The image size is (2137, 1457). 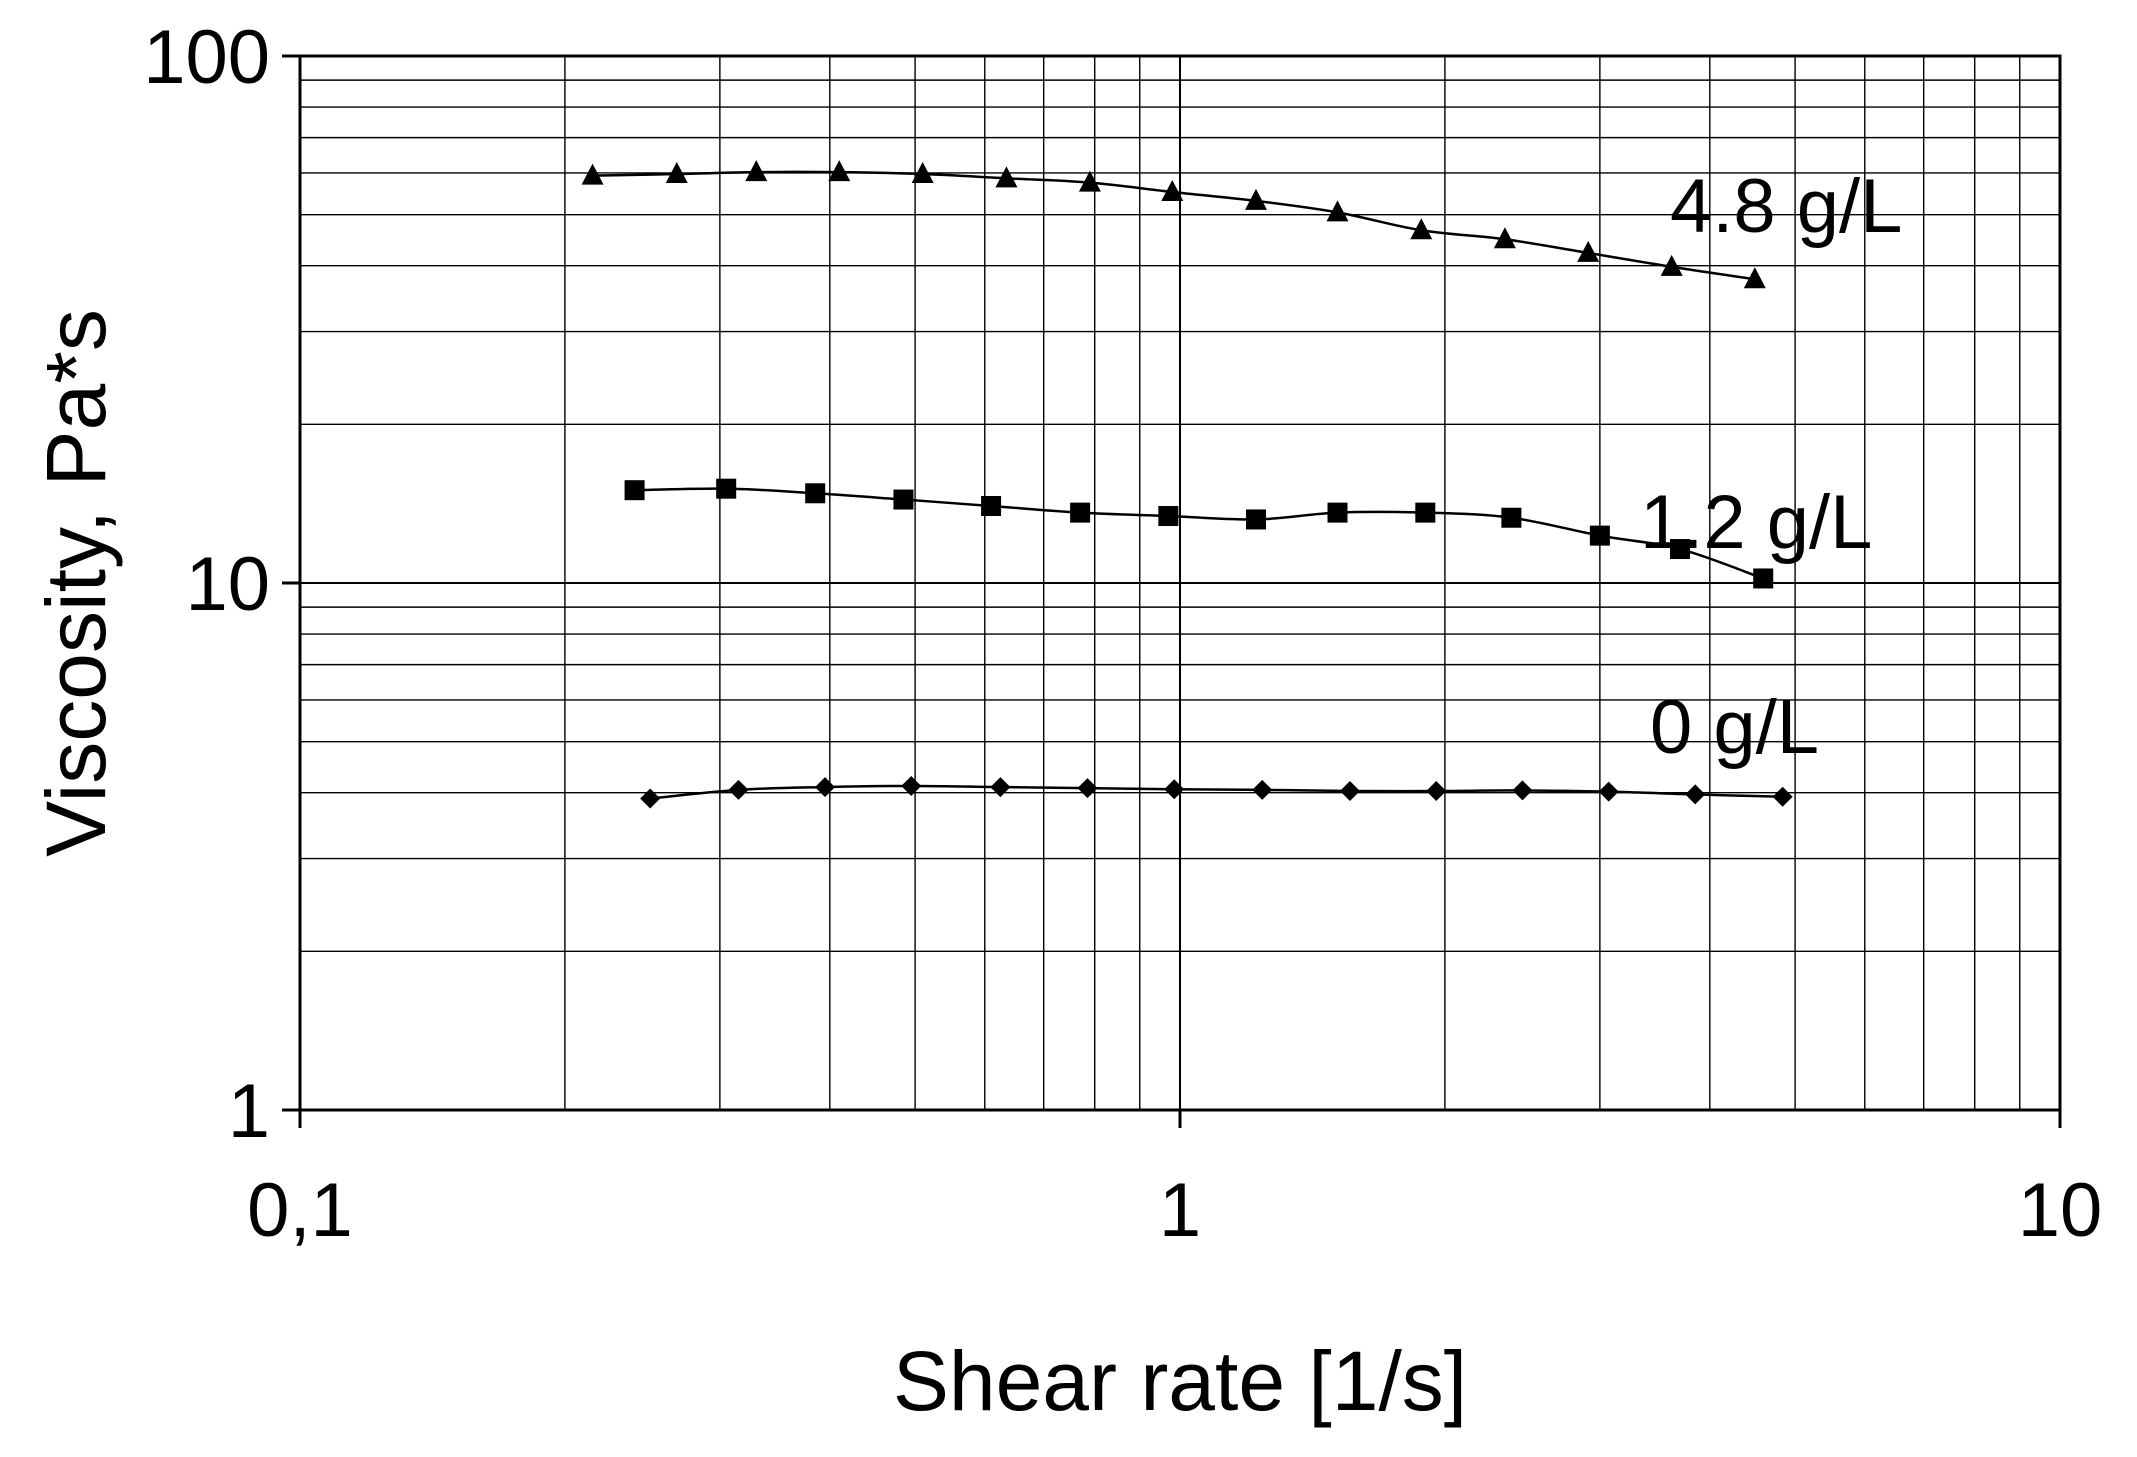 I want to click on series-label: 0 g/L, so click(x=1734, y=727).